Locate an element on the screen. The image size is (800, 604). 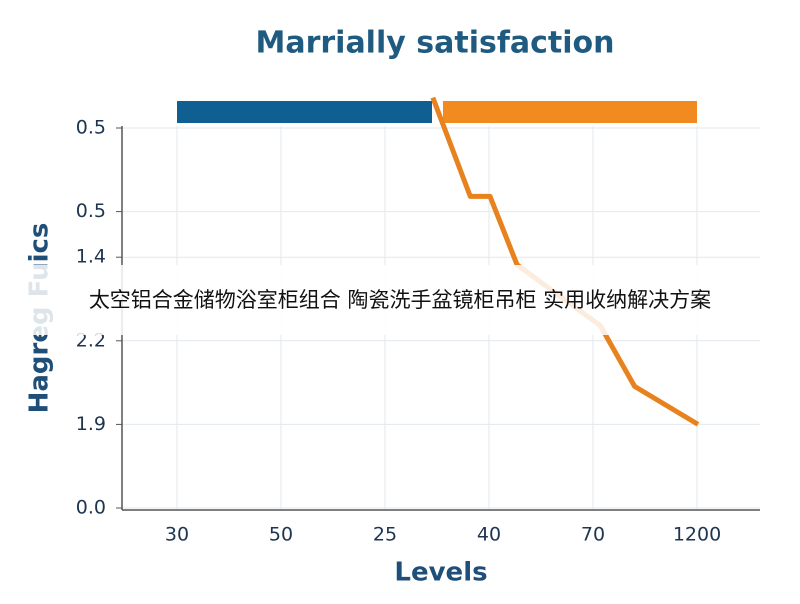
chart-title: Marrially satisfaction is located at coordinates (434, 43).